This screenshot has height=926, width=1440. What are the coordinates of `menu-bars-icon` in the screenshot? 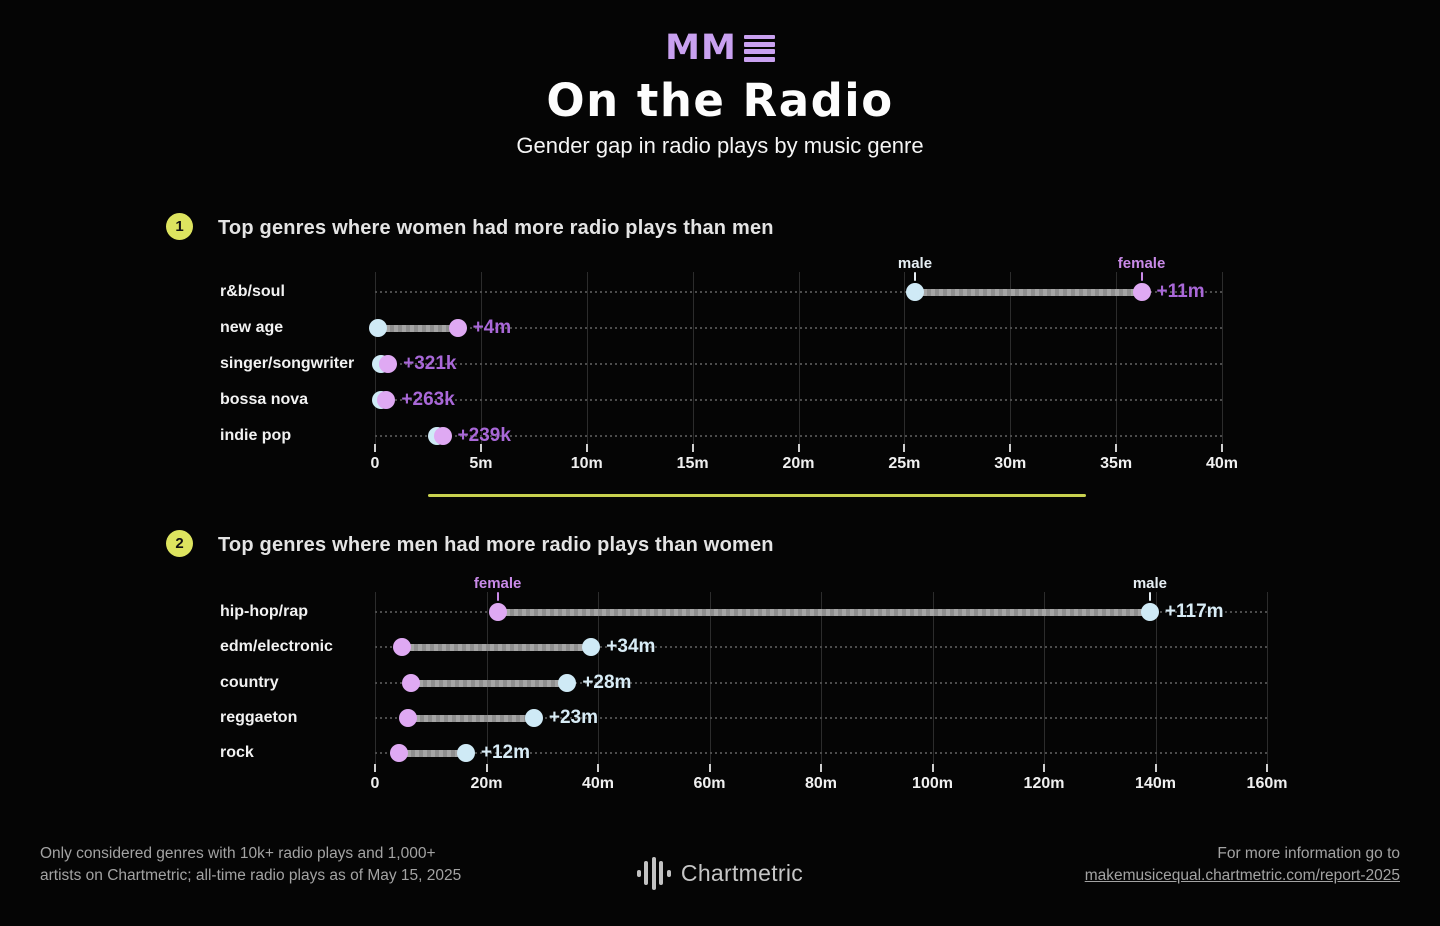 It's located at (759, 48).